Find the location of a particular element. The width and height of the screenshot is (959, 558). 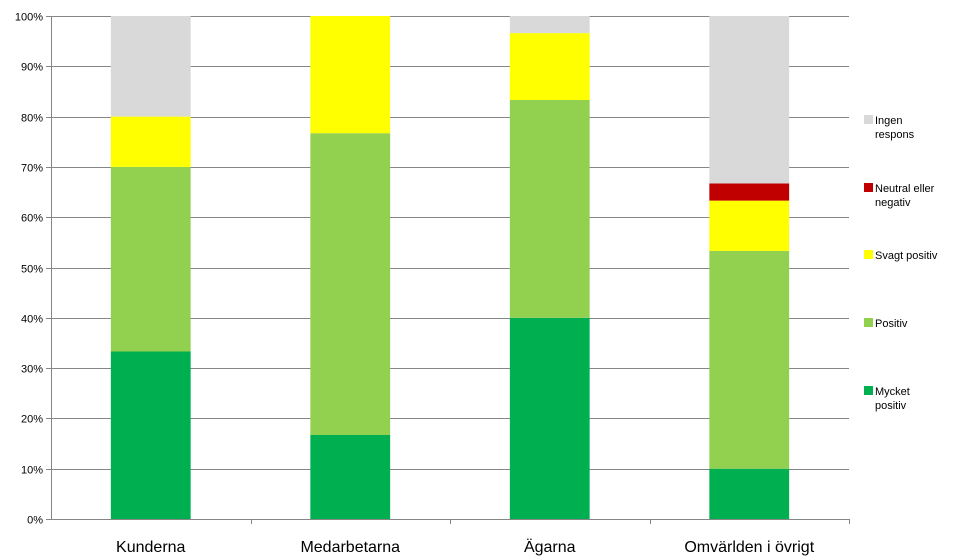

legend-item: Positiv is located at coordinates (886, 324).